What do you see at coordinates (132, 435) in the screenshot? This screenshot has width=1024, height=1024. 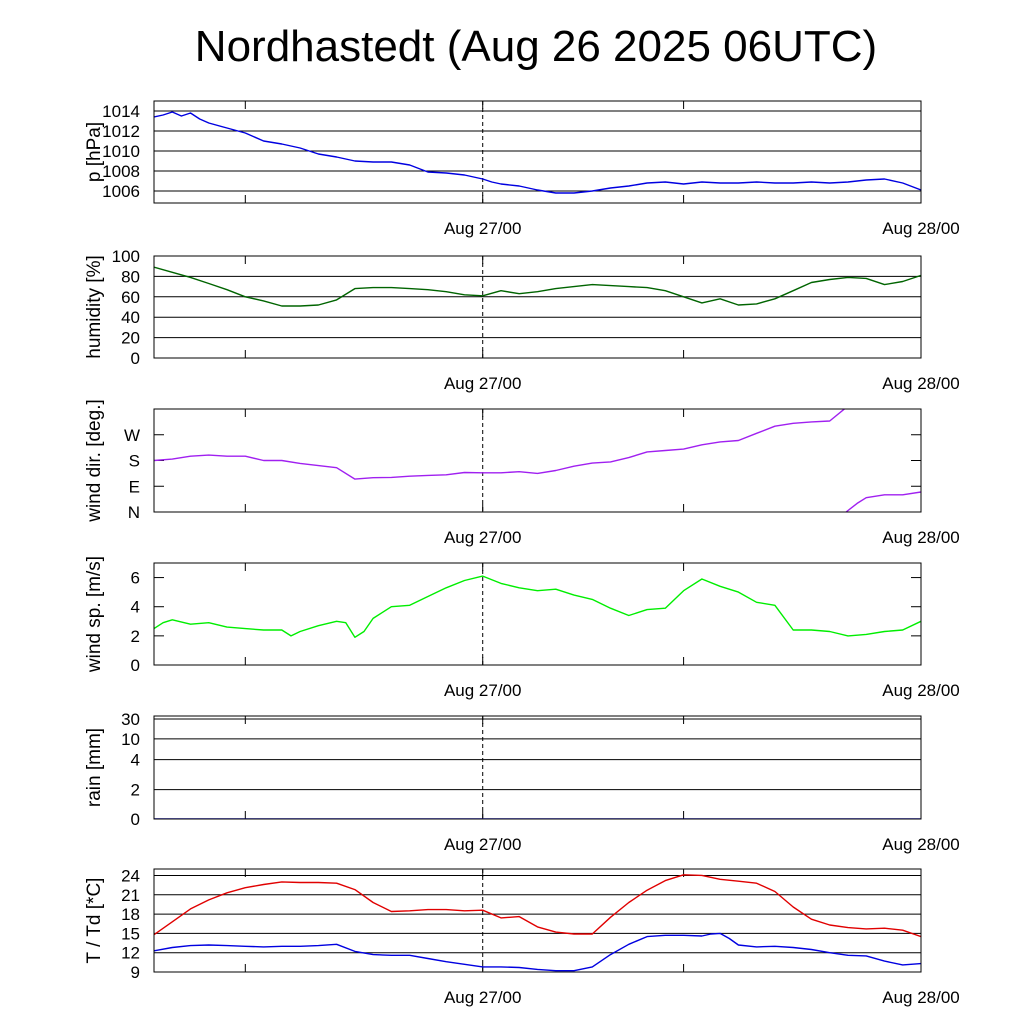 I see `y-tick-label: W` at bounding box center [132, 435].